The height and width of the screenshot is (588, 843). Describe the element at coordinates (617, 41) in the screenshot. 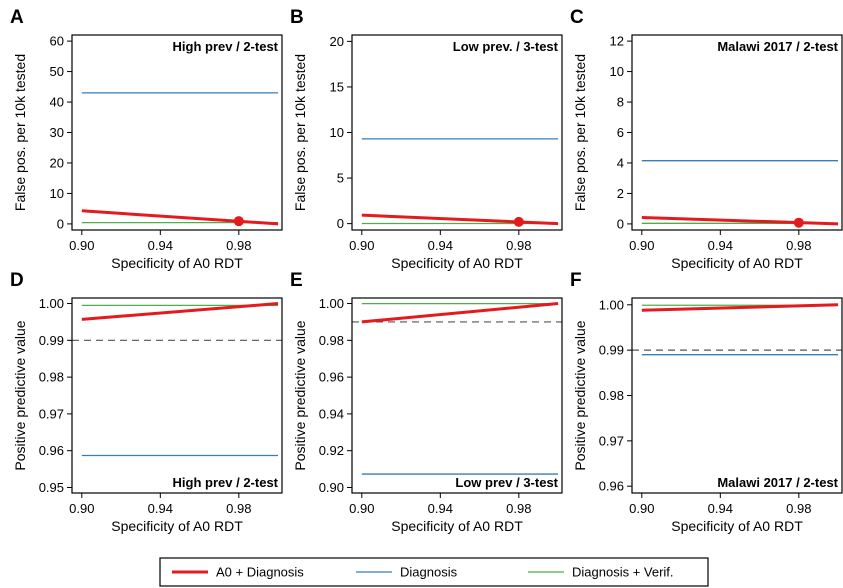

I see `y-tick-label: 12` at that location.